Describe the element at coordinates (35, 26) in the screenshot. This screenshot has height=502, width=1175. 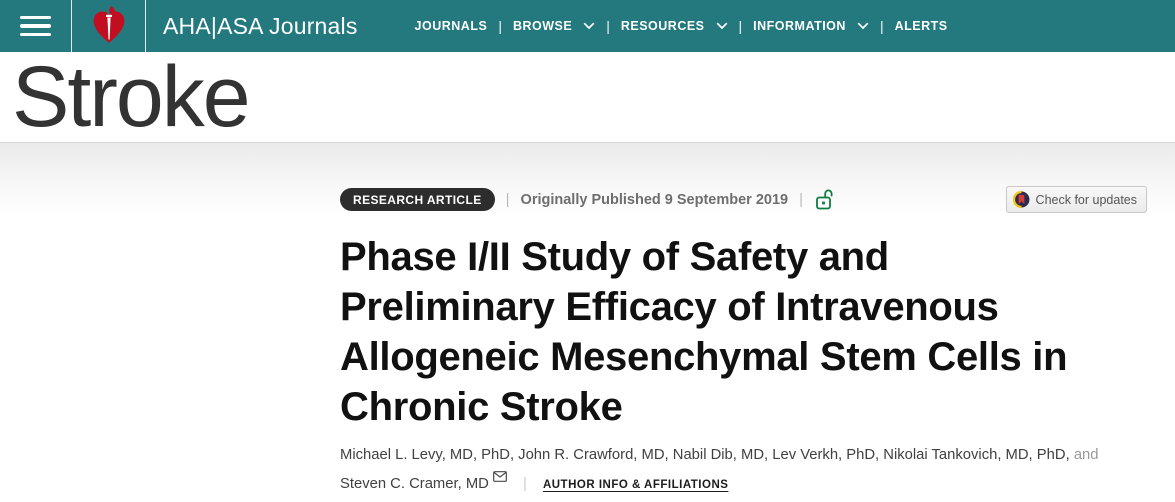
I see `menu-button` at that location.